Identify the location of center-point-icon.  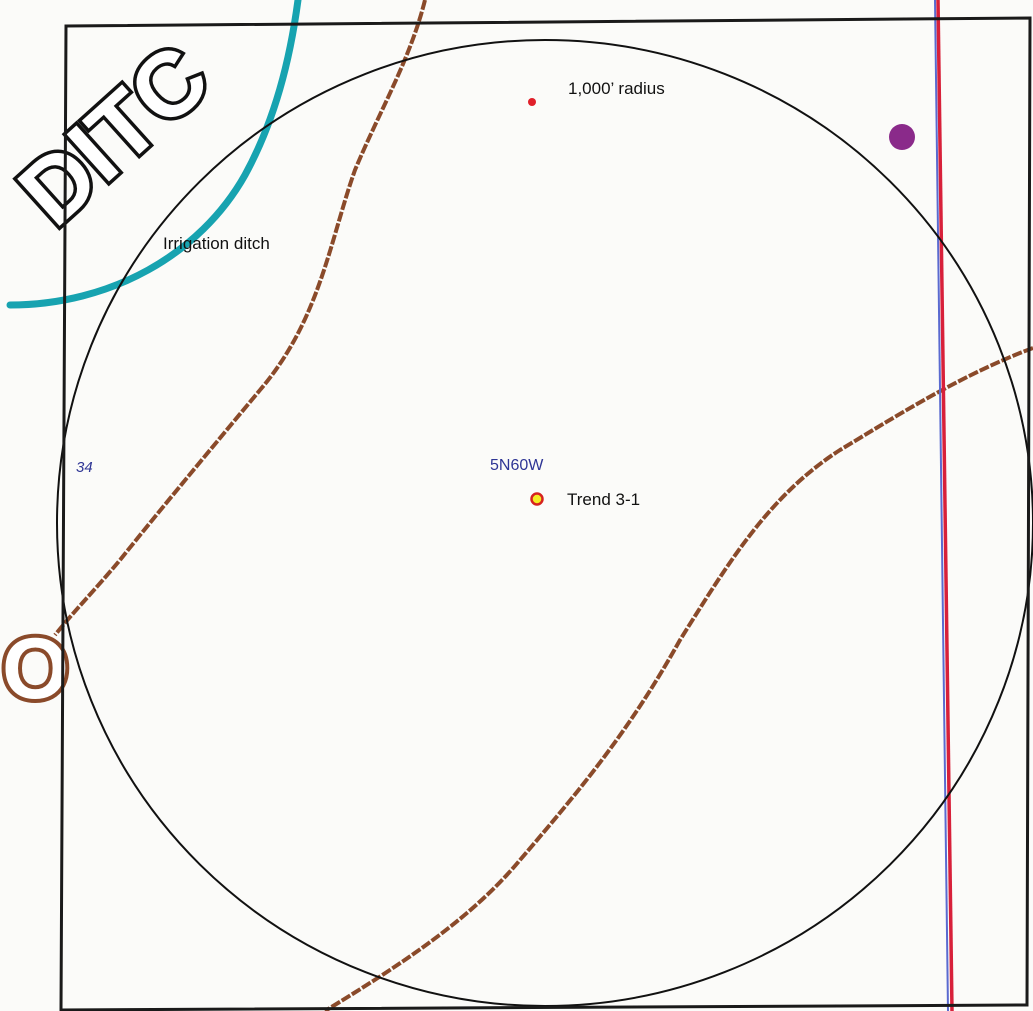
(532, 102).